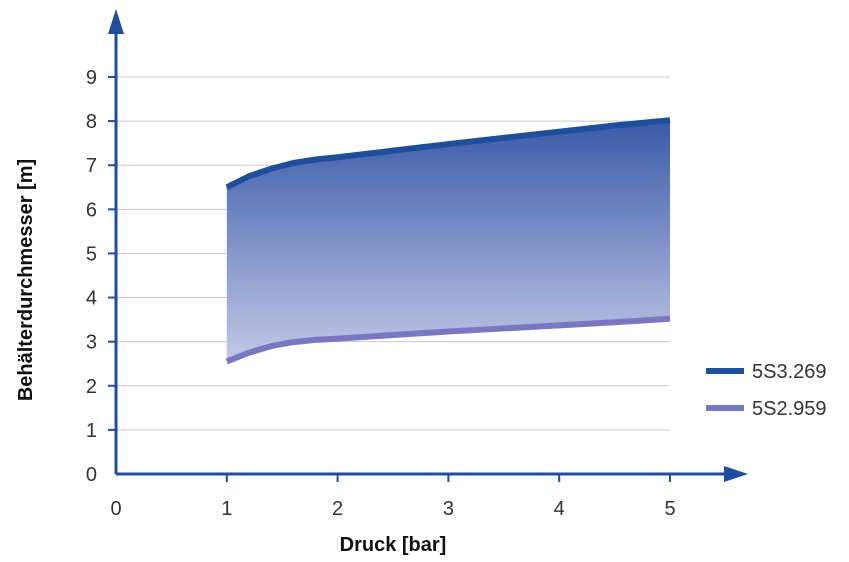 This screenshot has height=562, width=849. What do you see at coordinates (91, 431) in the screenshot?
I see `y-tick-label-1: 1` at bounding box center [91, 431].